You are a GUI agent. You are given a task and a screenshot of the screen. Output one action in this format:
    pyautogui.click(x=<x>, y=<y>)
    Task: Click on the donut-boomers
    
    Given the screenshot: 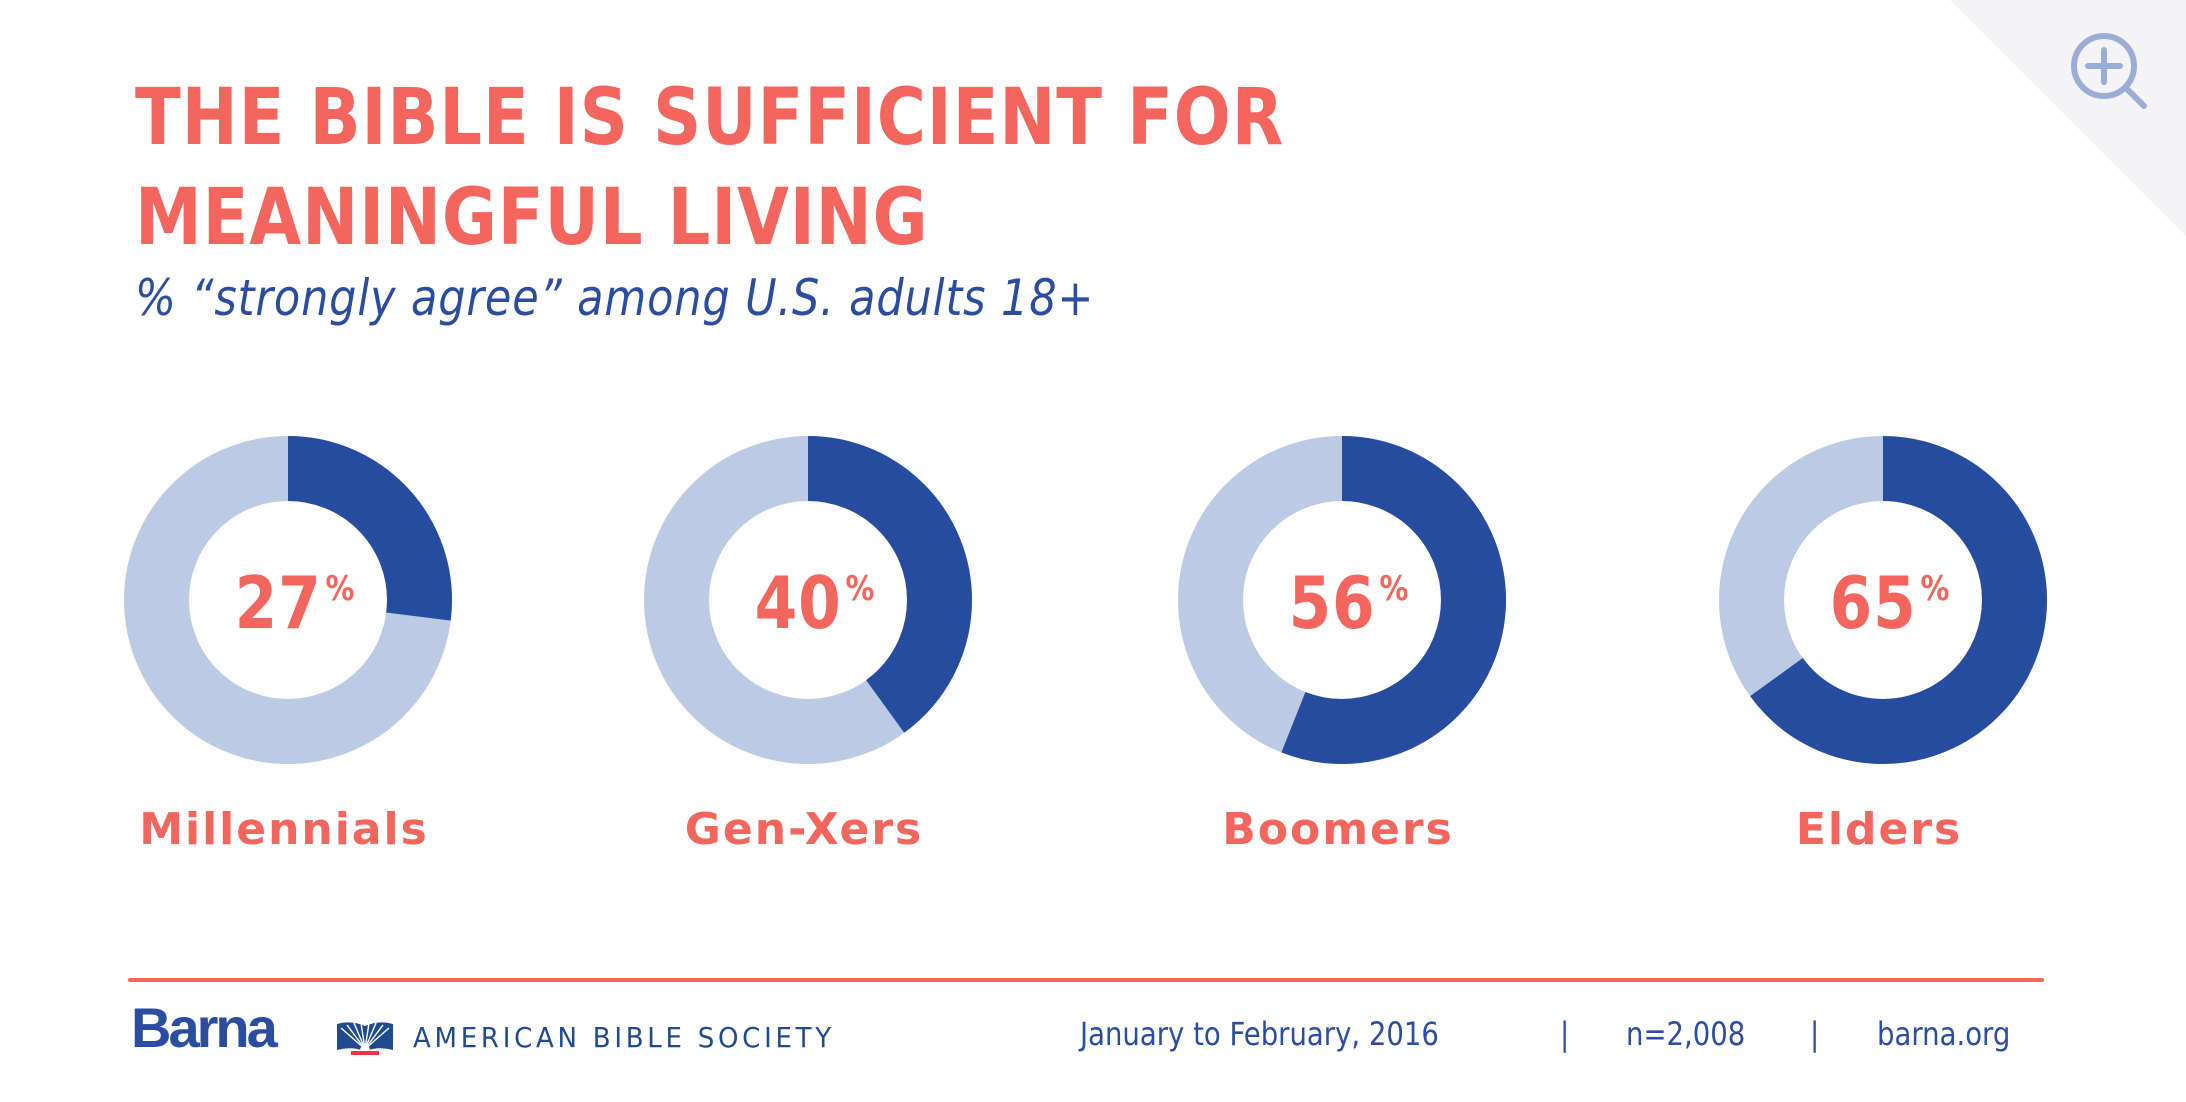 What is the action you would take?
    pyautogui.click(x=1342, y=600)
    